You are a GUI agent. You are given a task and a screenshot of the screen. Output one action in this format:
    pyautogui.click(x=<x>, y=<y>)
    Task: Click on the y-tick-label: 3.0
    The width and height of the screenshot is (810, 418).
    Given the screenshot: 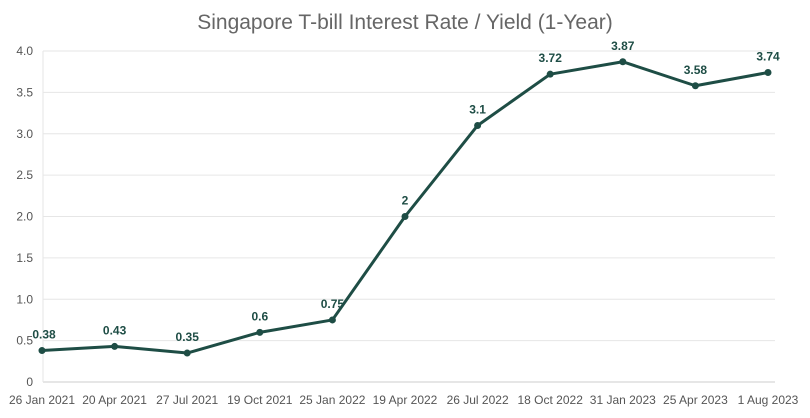 What is the action you would take?
    pyautogui.click(x=24, y=134)
    